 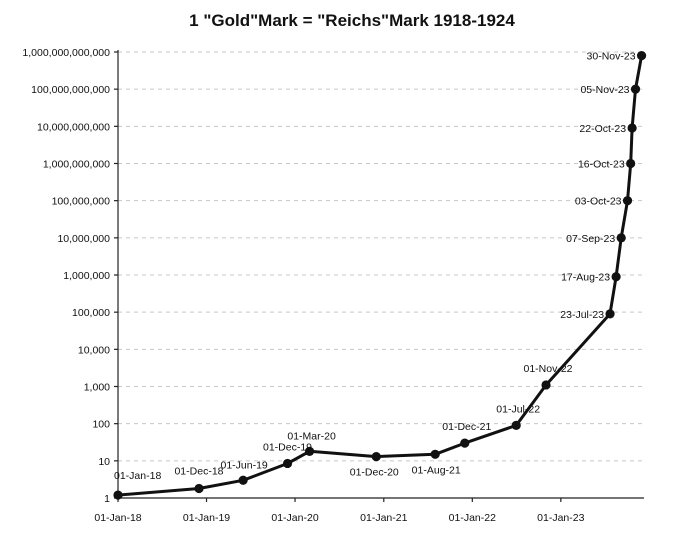 I want to click on x-tick-label: 01-Jan-23, so click(x=560, y=518).